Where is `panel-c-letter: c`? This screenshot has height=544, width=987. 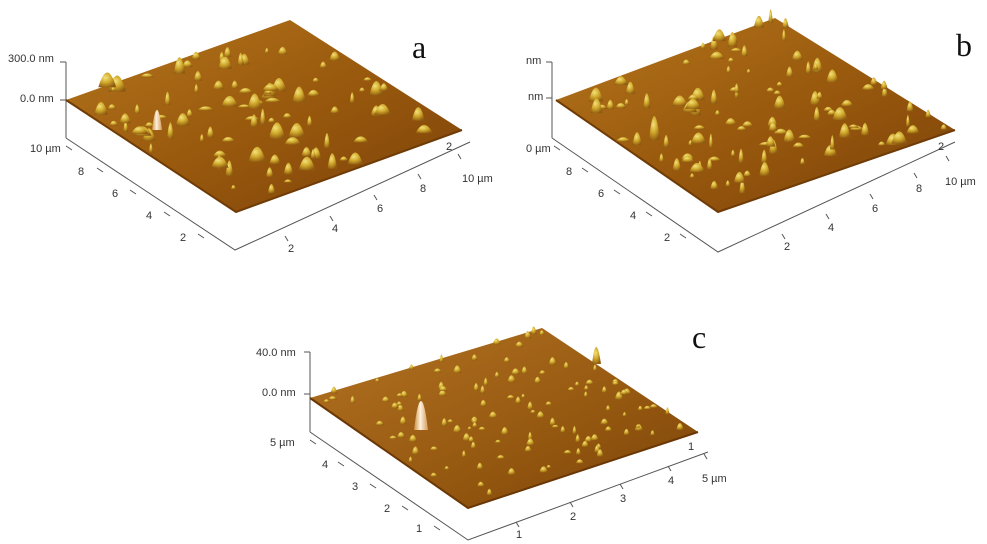
panel-c-letter: c is located at coordinates (699, 337).